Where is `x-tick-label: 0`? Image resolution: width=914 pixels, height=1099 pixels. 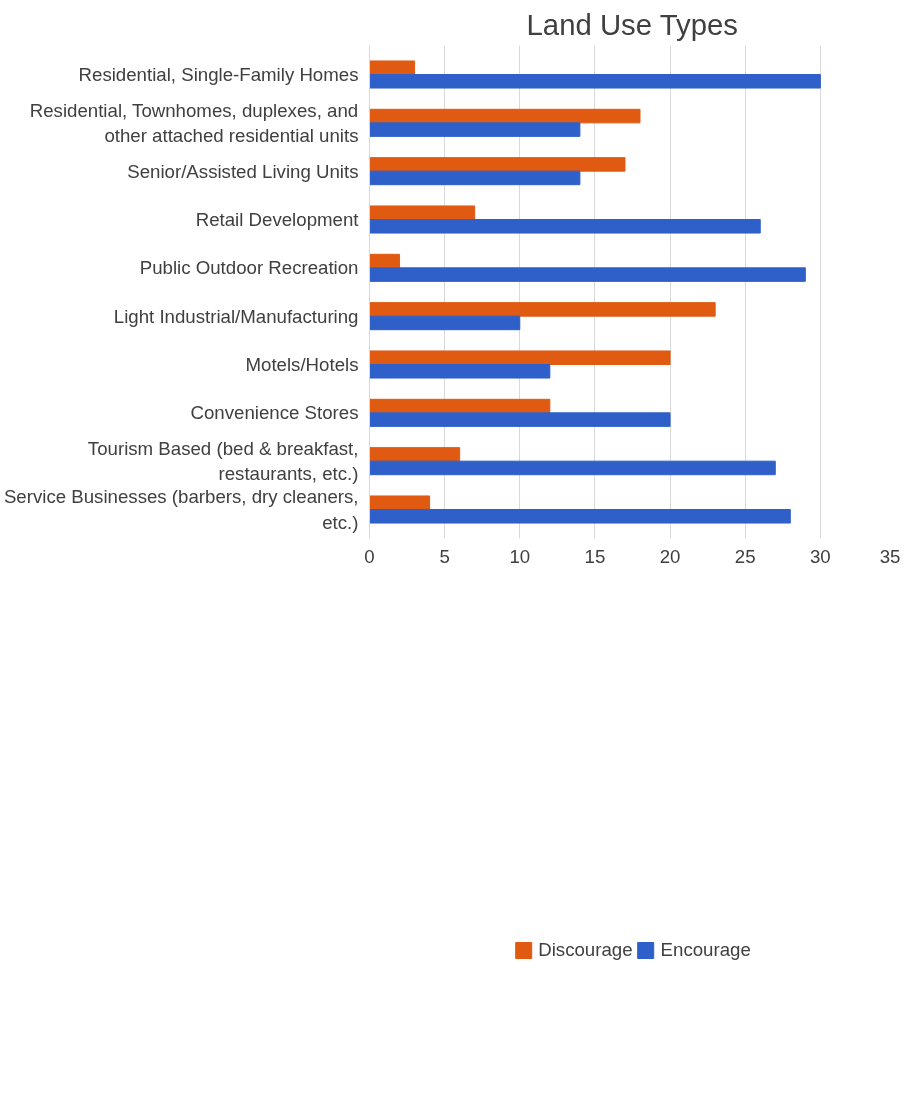
x-tick-label: 0 is located at coordinates (369, 556).